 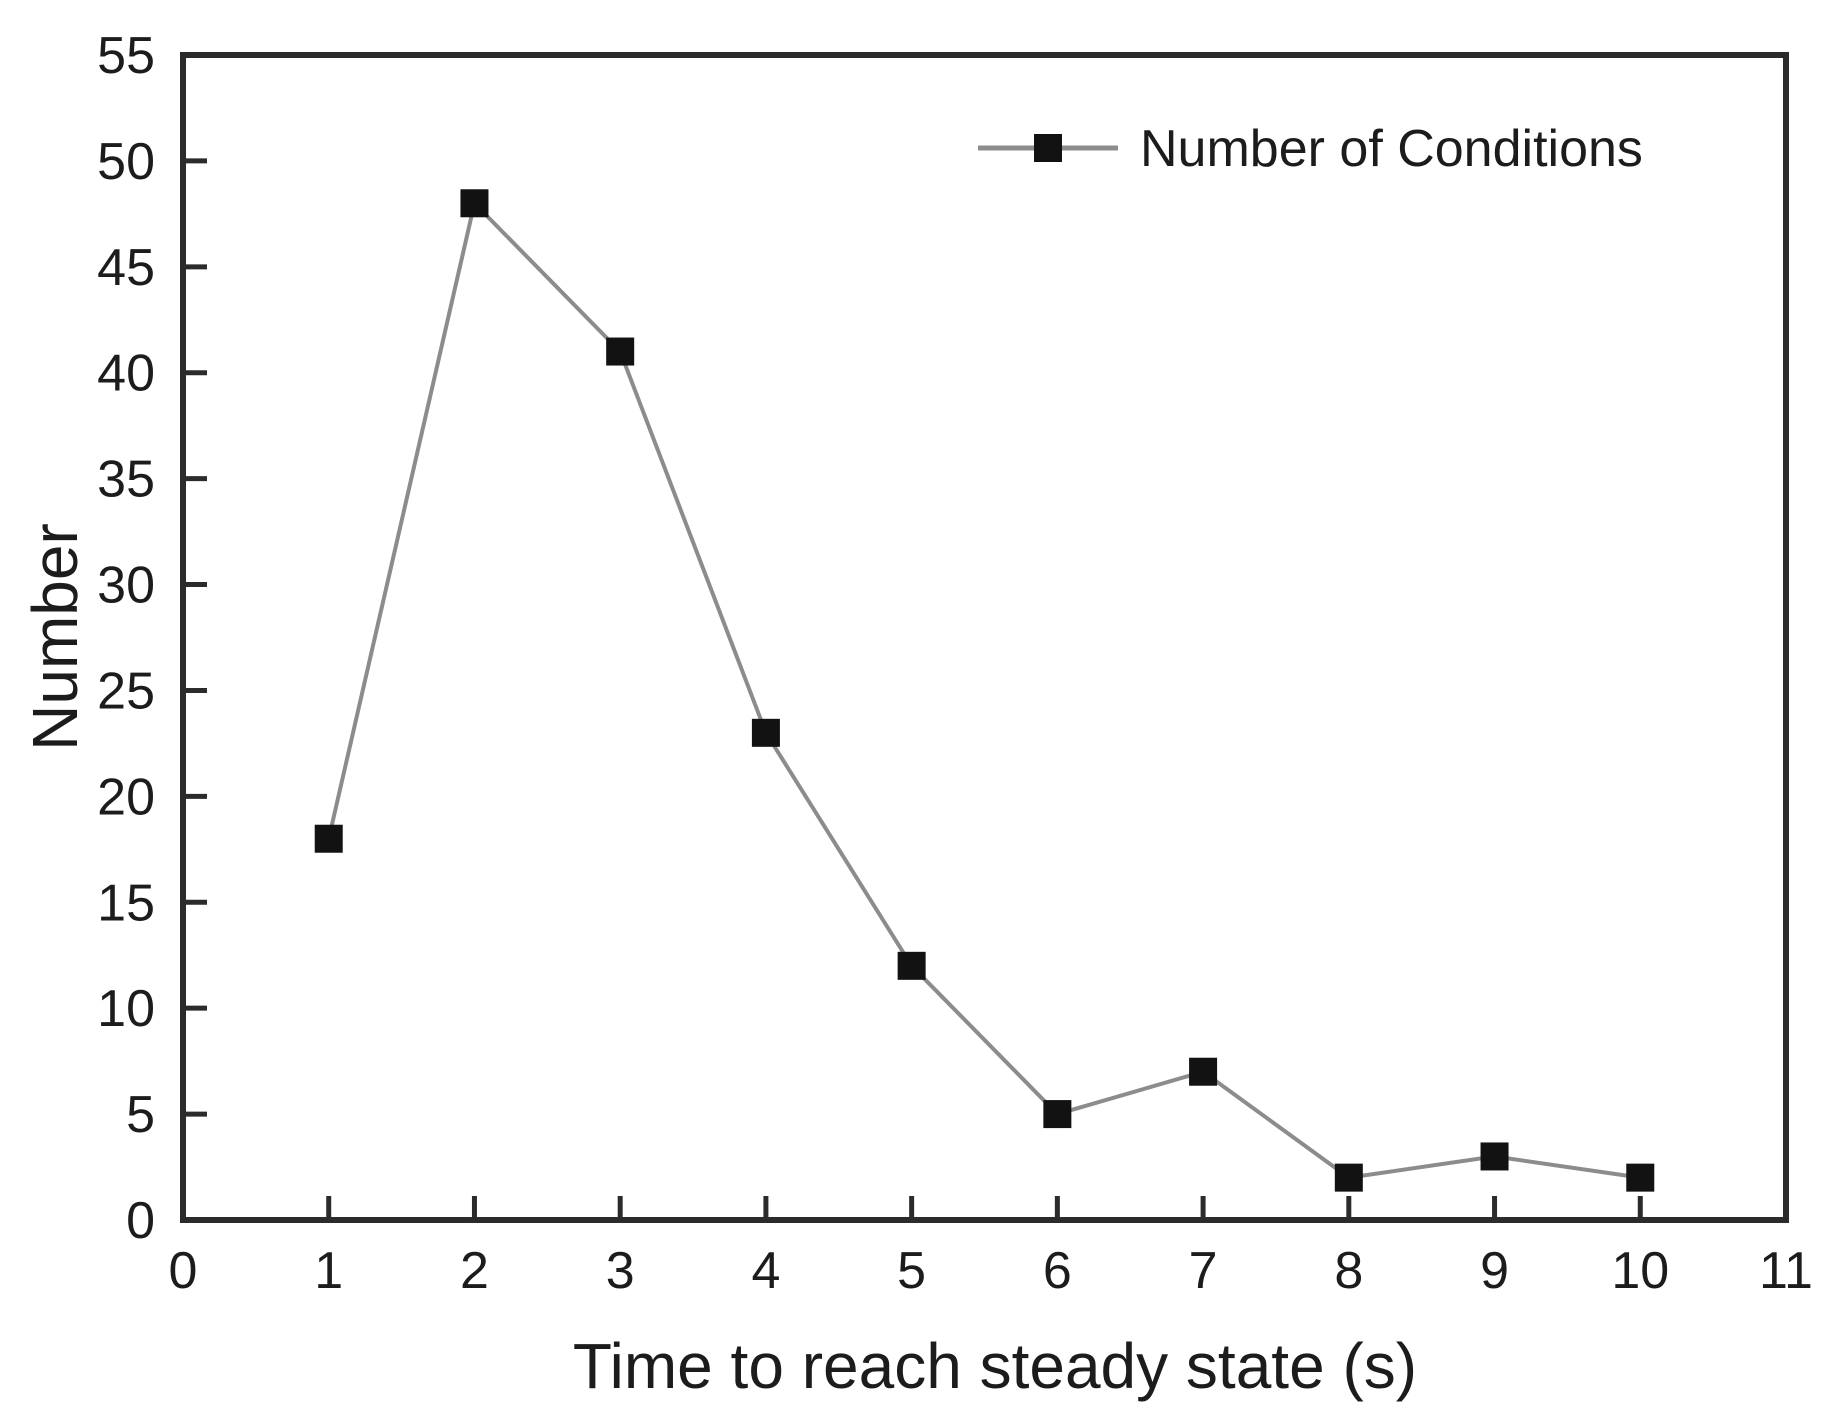 I want to click on y-tick-label: 50, so click(x=126, y=162).